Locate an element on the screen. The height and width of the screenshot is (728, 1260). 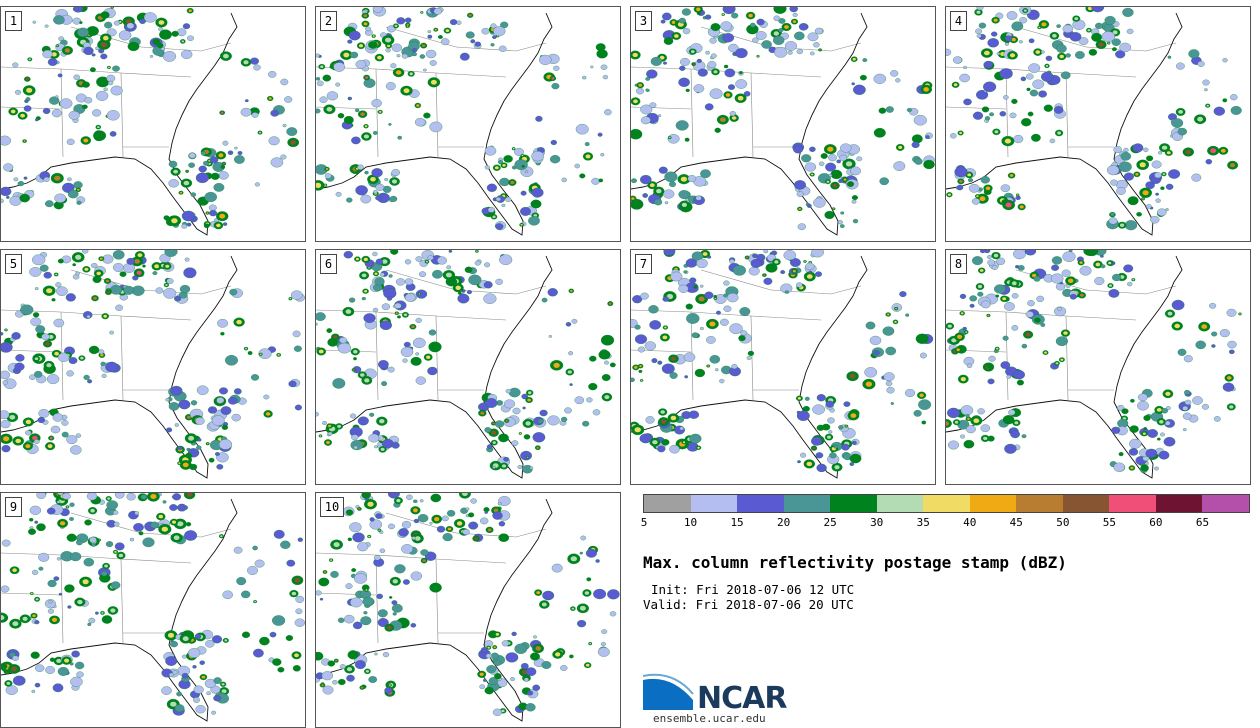
stamp-panel-5: 5 is located at coordinates (153, 367).